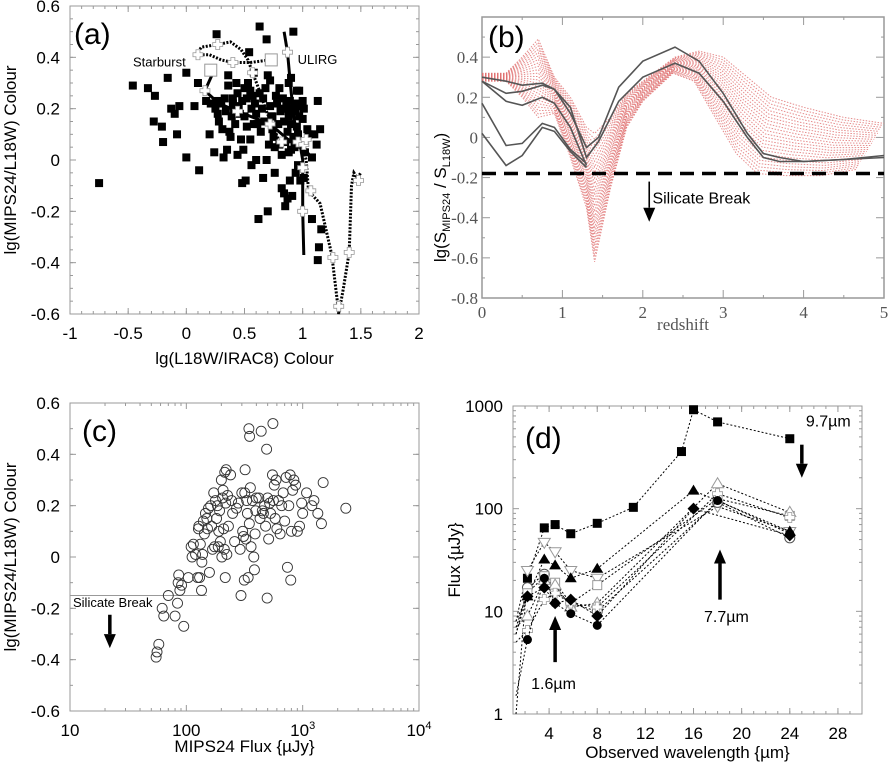 The image size is (890, 768). What do you see at coordinates (741, 733) in the screenshot?
I see `x-tick-label: 20` at bounding box center [741, 733].